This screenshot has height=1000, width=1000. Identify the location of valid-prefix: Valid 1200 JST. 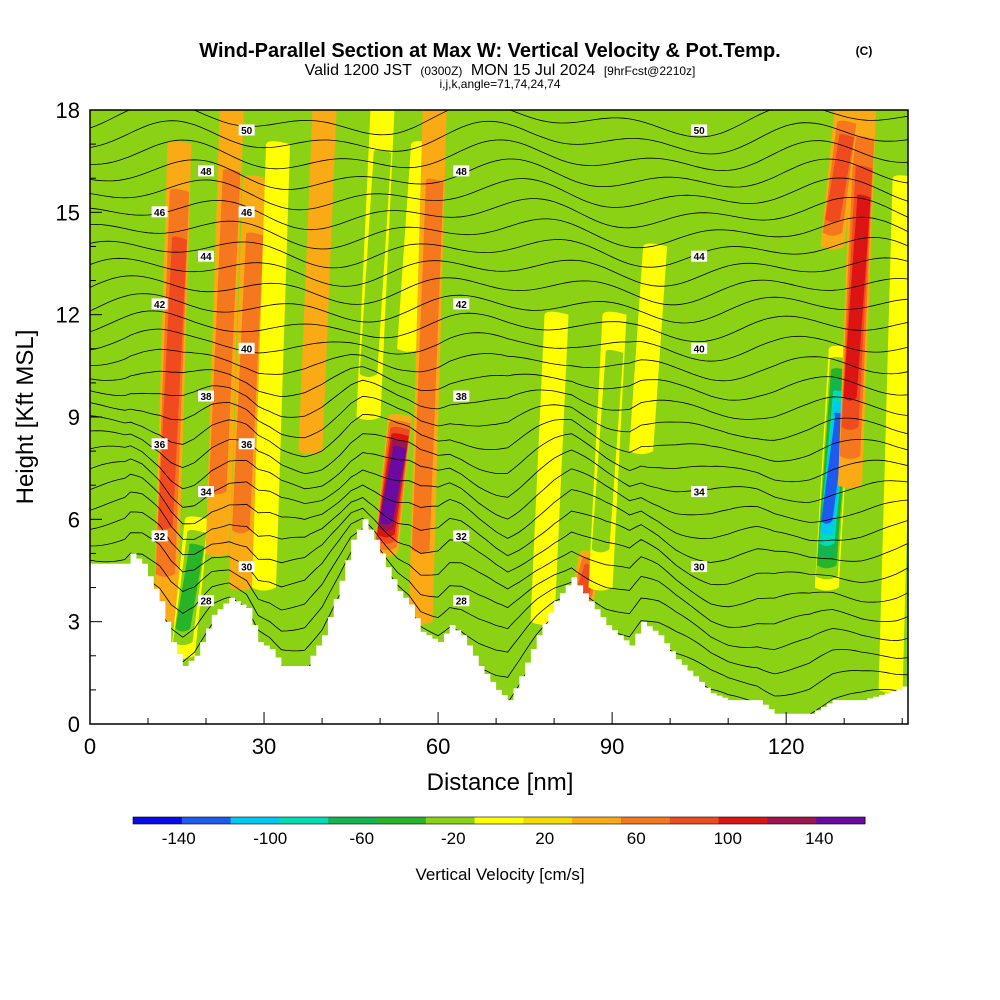
(359, 70).